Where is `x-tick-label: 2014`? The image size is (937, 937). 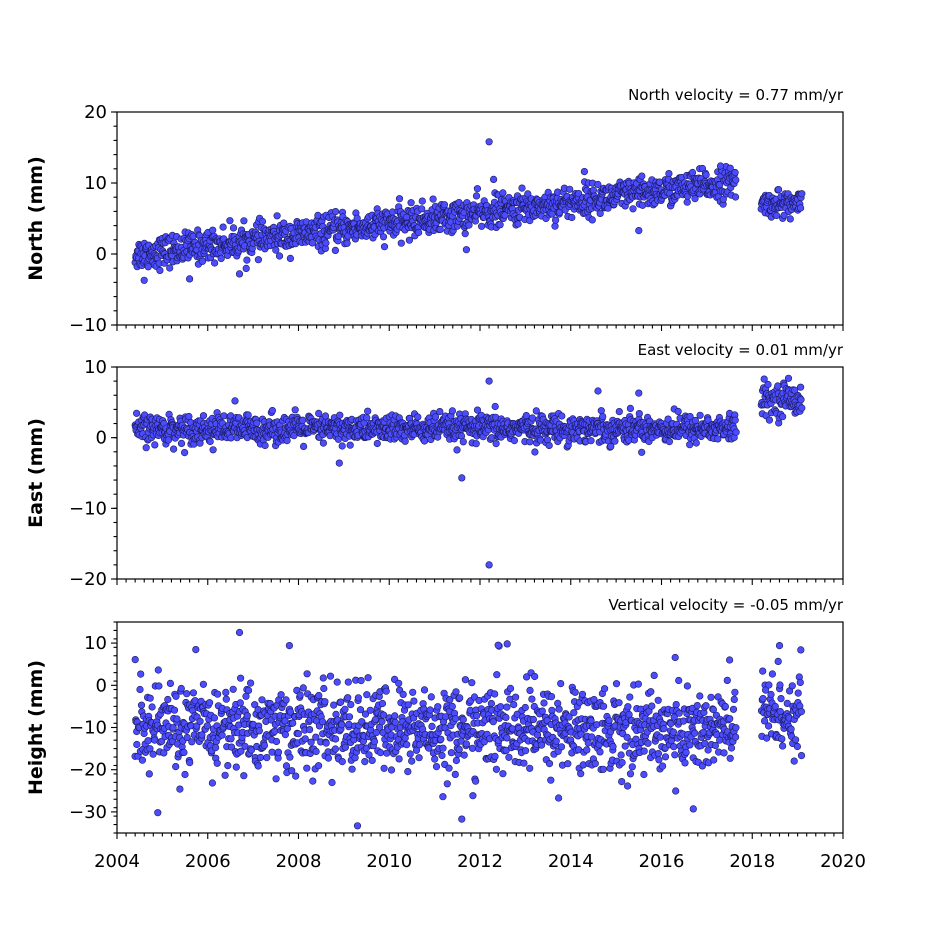
x-tick-label: 2014 is located at coordinates (571, 861).